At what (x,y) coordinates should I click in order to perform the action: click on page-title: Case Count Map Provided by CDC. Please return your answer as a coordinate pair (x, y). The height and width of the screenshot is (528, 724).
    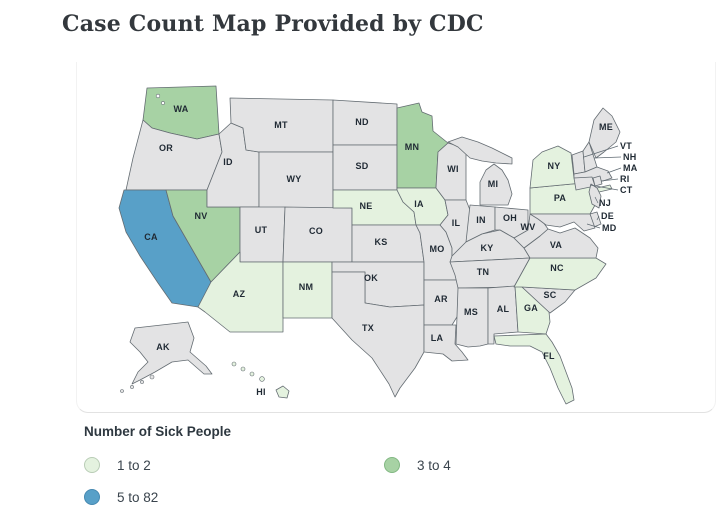
    Looking at the image, I should click on (273, 24).